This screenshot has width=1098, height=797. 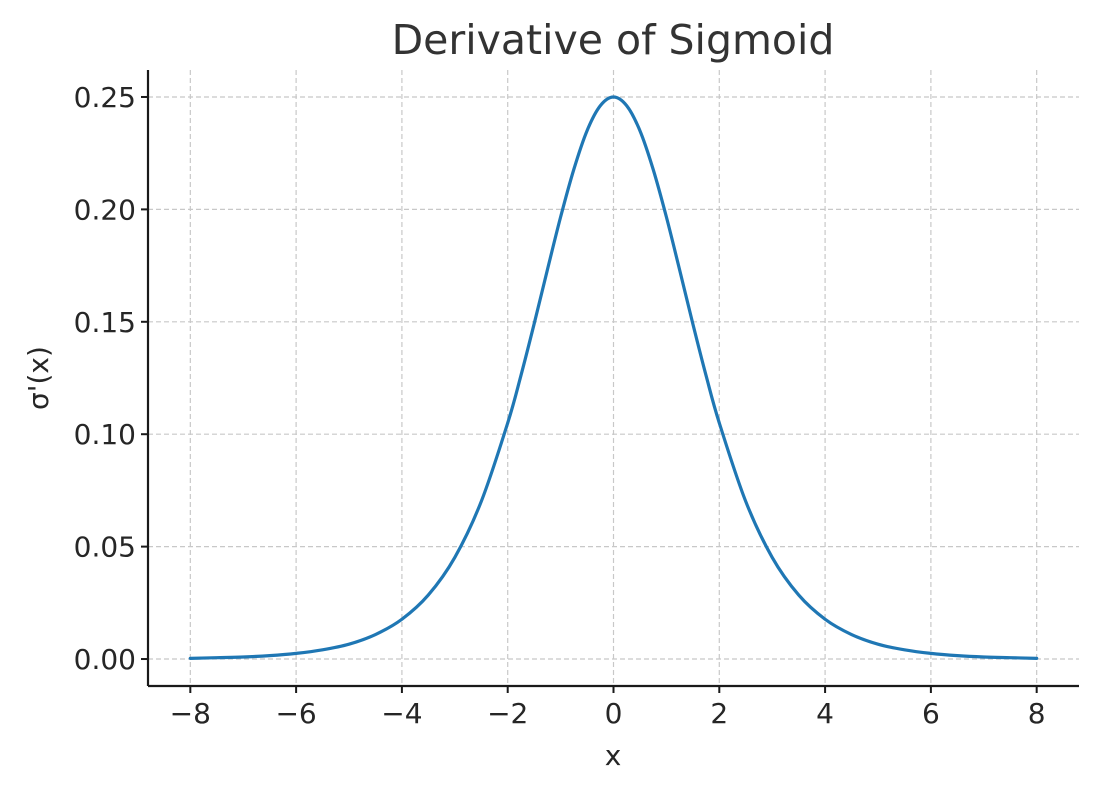 I want to click on x-tick-label: 4, so click(x=825, y=713).